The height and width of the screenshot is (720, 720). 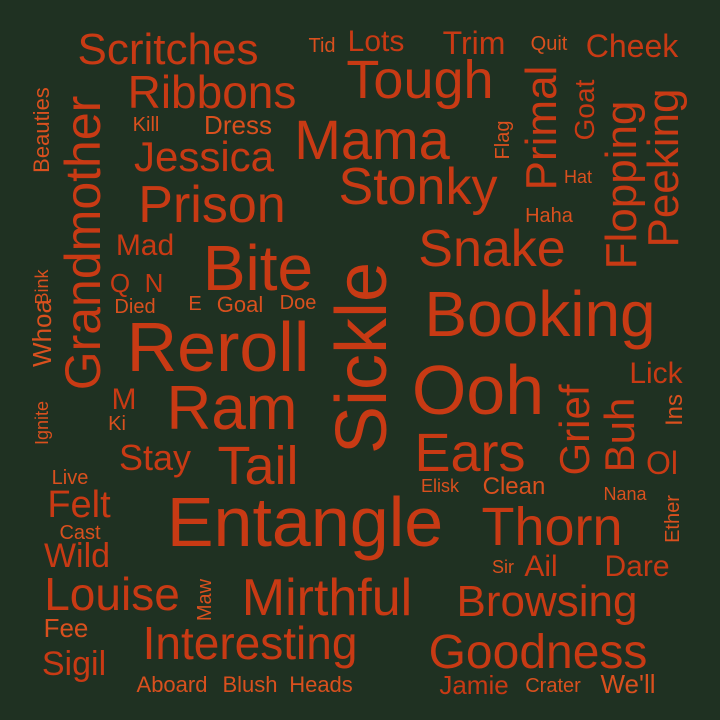 What do you see at coordinates (42, 333) in the screenshot?
I see `word: Whoa` at bounding box center [42, 333].